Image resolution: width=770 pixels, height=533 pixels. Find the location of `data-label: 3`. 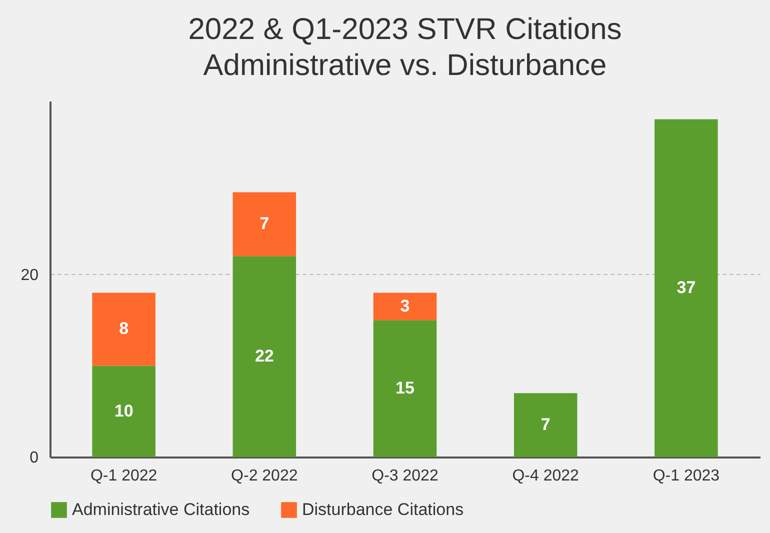

data-label: 3 is located at coordinates (405, 306).